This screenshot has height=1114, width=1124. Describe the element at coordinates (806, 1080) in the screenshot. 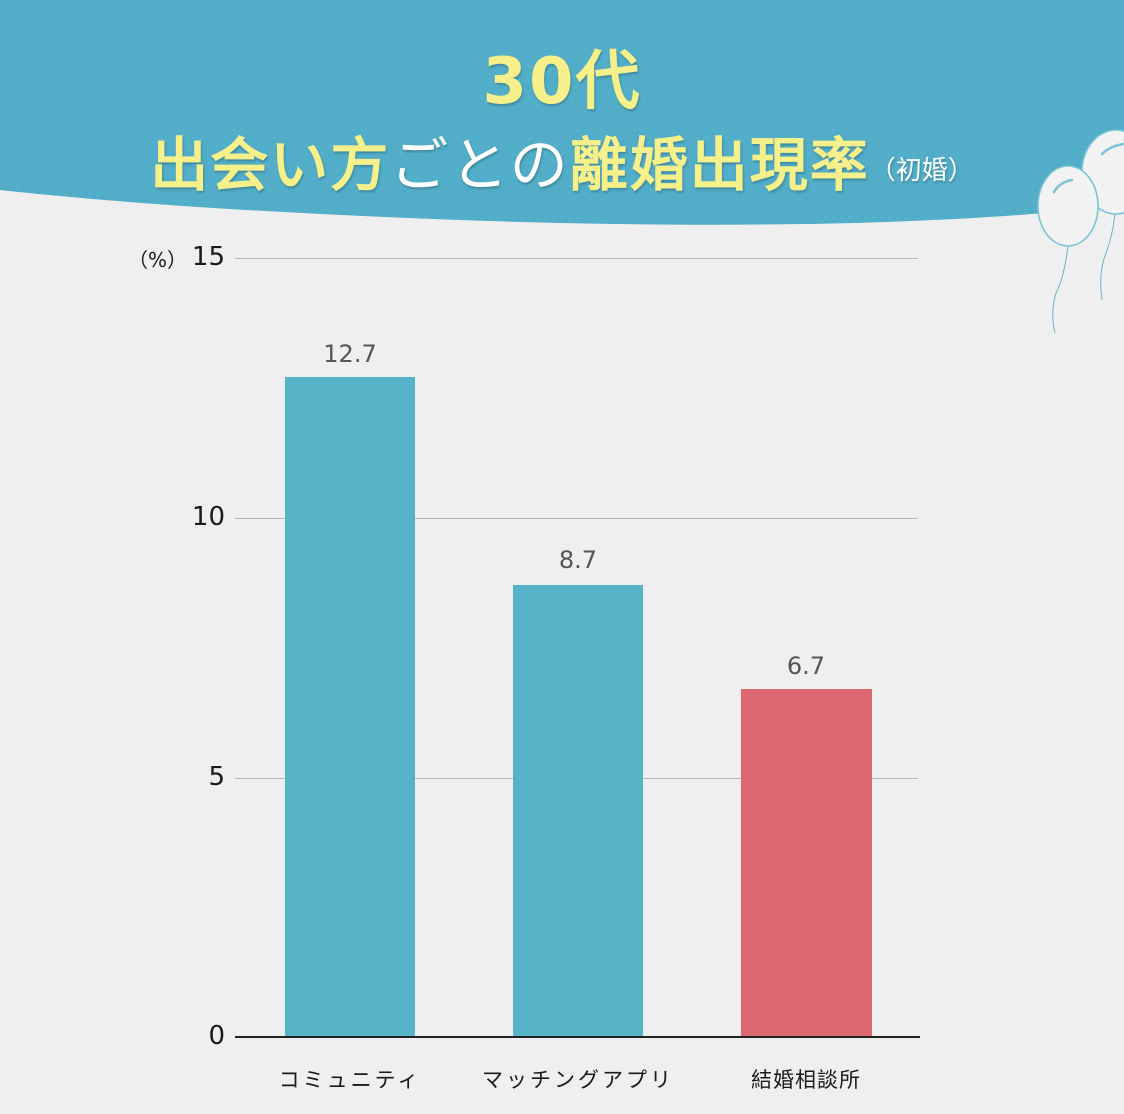

I see `x-label-marriage-agency: 結婚相談所` at that location.